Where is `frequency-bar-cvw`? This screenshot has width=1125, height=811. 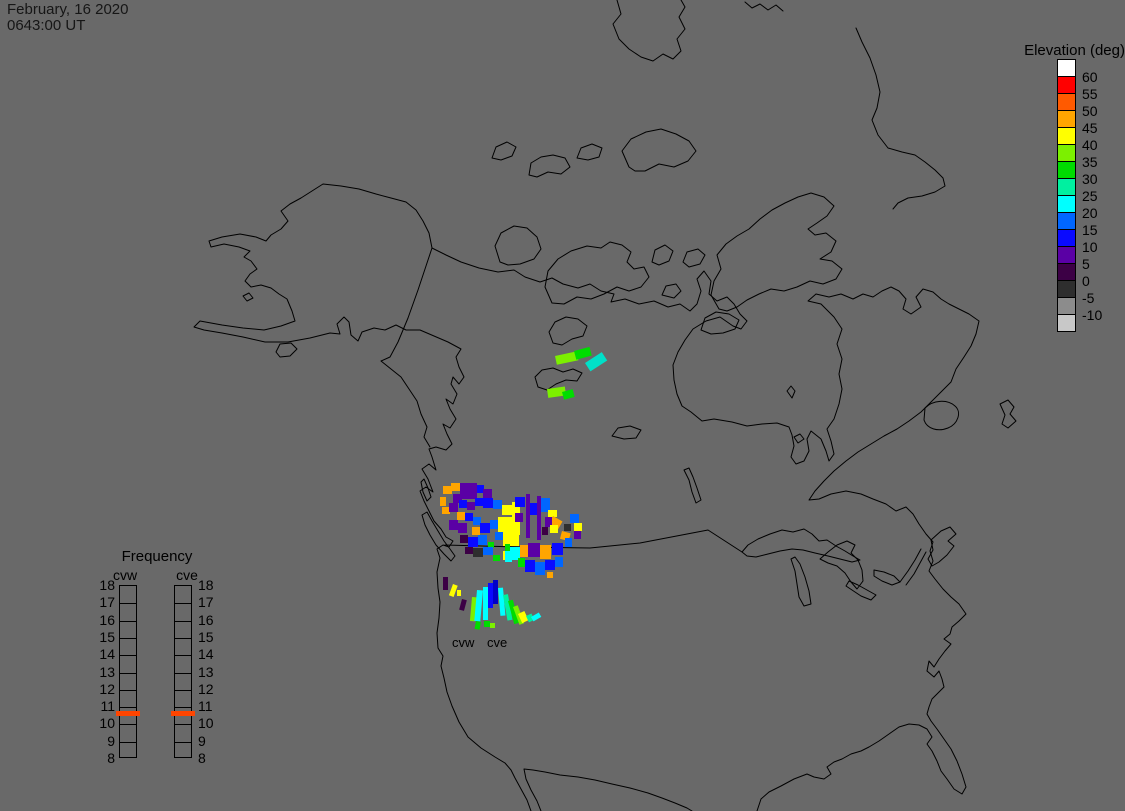 frequency-bar-cvw is located at coordinates (128, 671).